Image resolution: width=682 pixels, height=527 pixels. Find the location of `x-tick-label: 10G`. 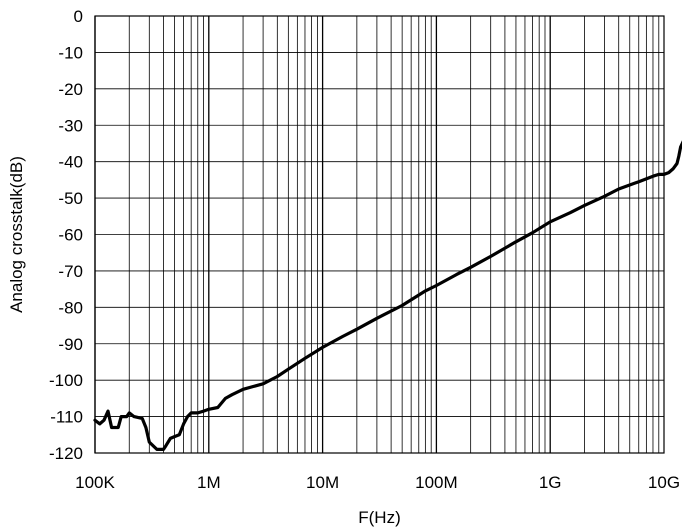

x-tick-label: 10G is located at coordinates (664, 482).